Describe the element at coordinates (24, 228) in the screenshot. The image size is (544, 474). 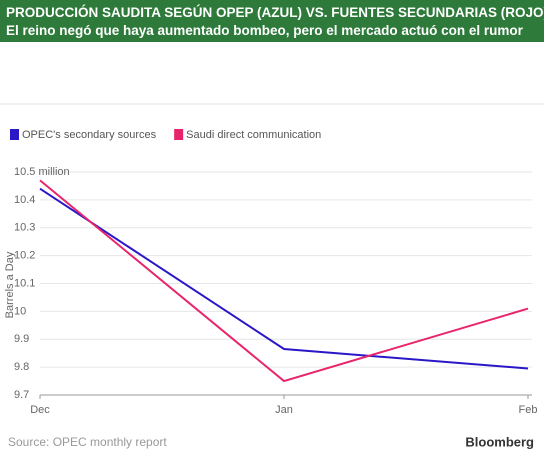
I see `y-tick-label: 10.3` at that location.